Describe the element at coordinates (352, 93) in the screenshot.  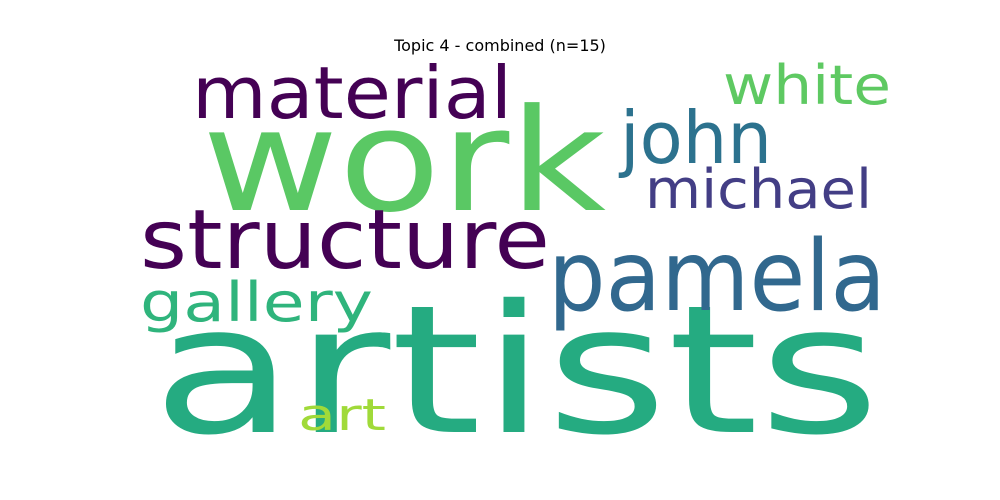
I see `word-material: material` at that location.